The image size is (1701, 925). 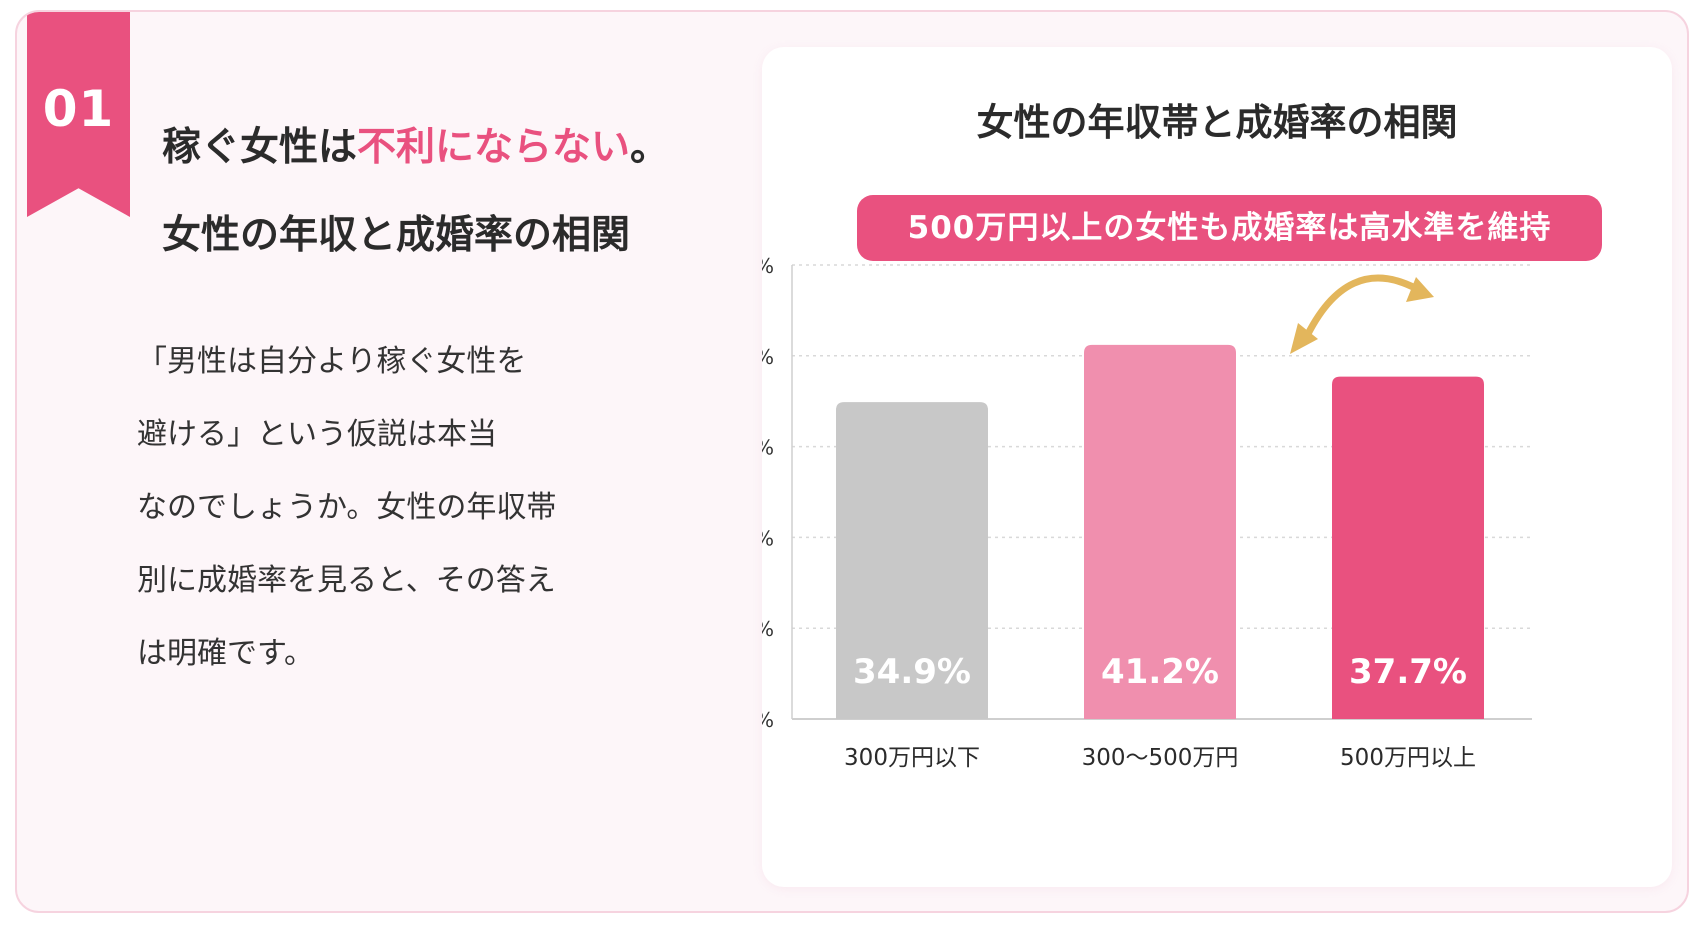 I want to click on y-tick-label: 20%, so click(x=768, y=538).